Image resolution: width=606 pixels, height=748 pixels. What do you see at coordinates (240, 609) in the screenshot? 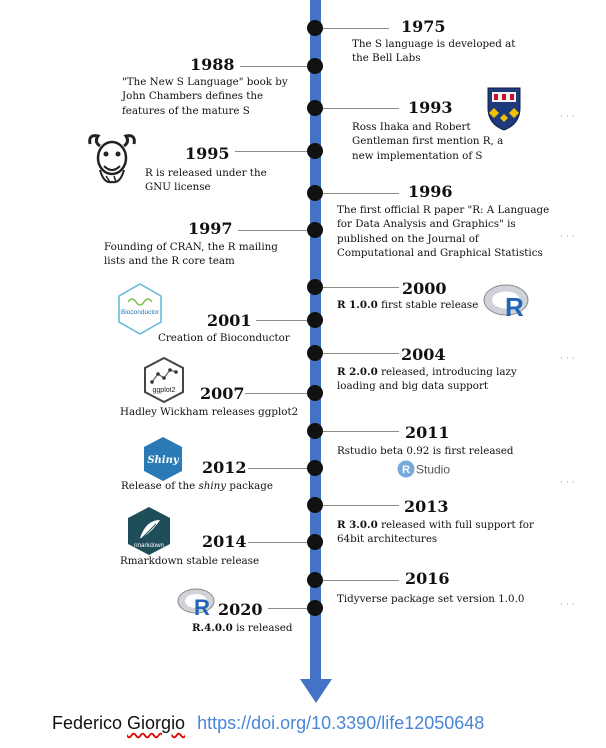
I see `event-year: 2020` at bounding box center [240, 609].